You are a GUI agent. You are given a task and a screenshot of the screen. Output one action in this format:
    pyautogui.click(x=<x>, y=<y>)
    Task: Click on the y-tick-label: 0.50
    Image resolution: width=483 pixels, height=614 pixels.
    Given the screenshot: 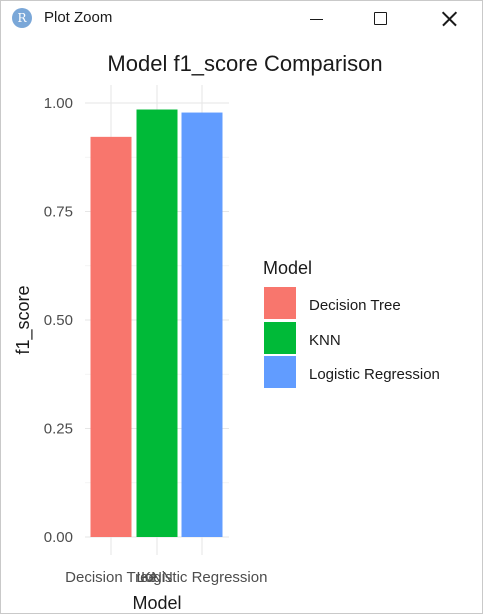 What is the action you would take?
    pyautogui.click(x=58, y=320)
    